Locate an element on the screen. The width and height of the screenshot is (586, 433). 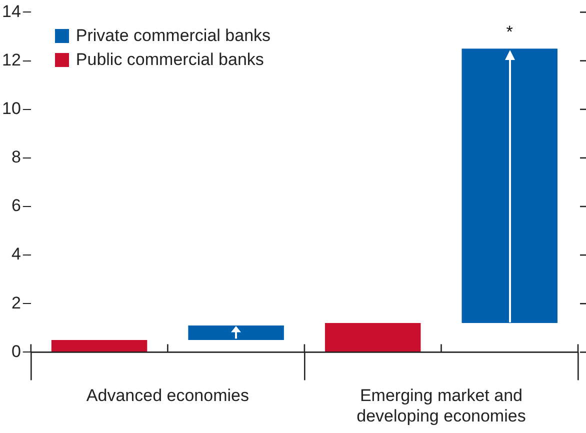
y-tick-label: 6 is located at coordinates (16, 206).